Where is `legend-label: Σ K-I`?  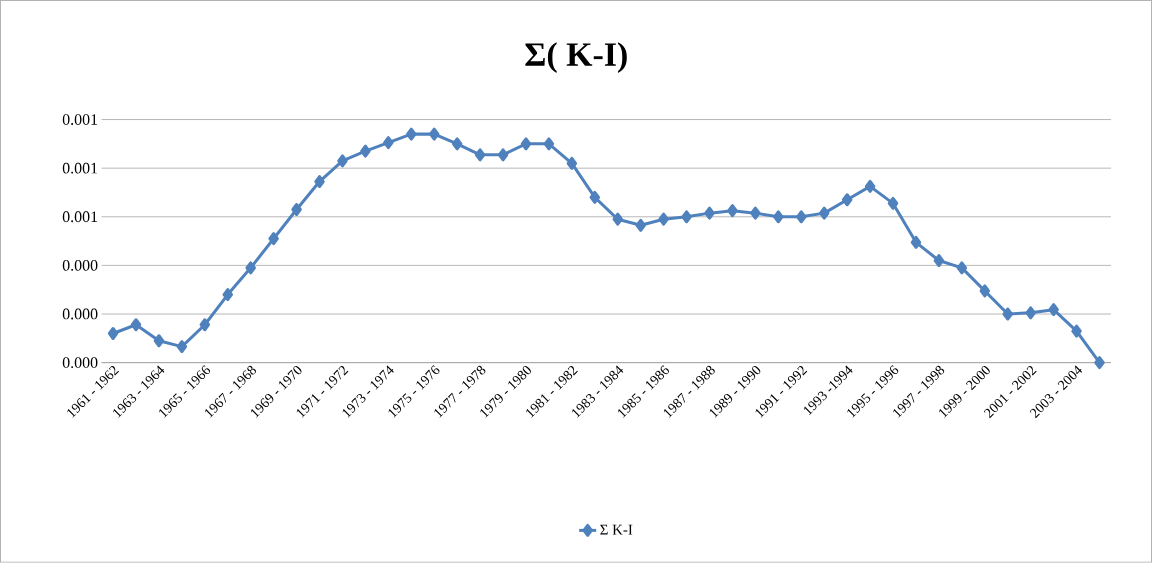
legend-label: Σ K-I is located at coordinates (616, 529).